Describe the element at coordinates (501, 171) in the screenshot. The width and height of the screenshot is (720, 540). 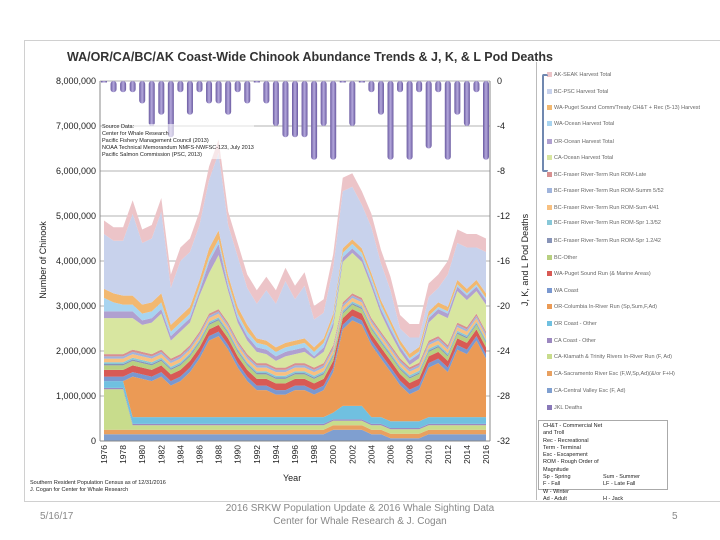
I see `y2-tick-label: -8` at that location.